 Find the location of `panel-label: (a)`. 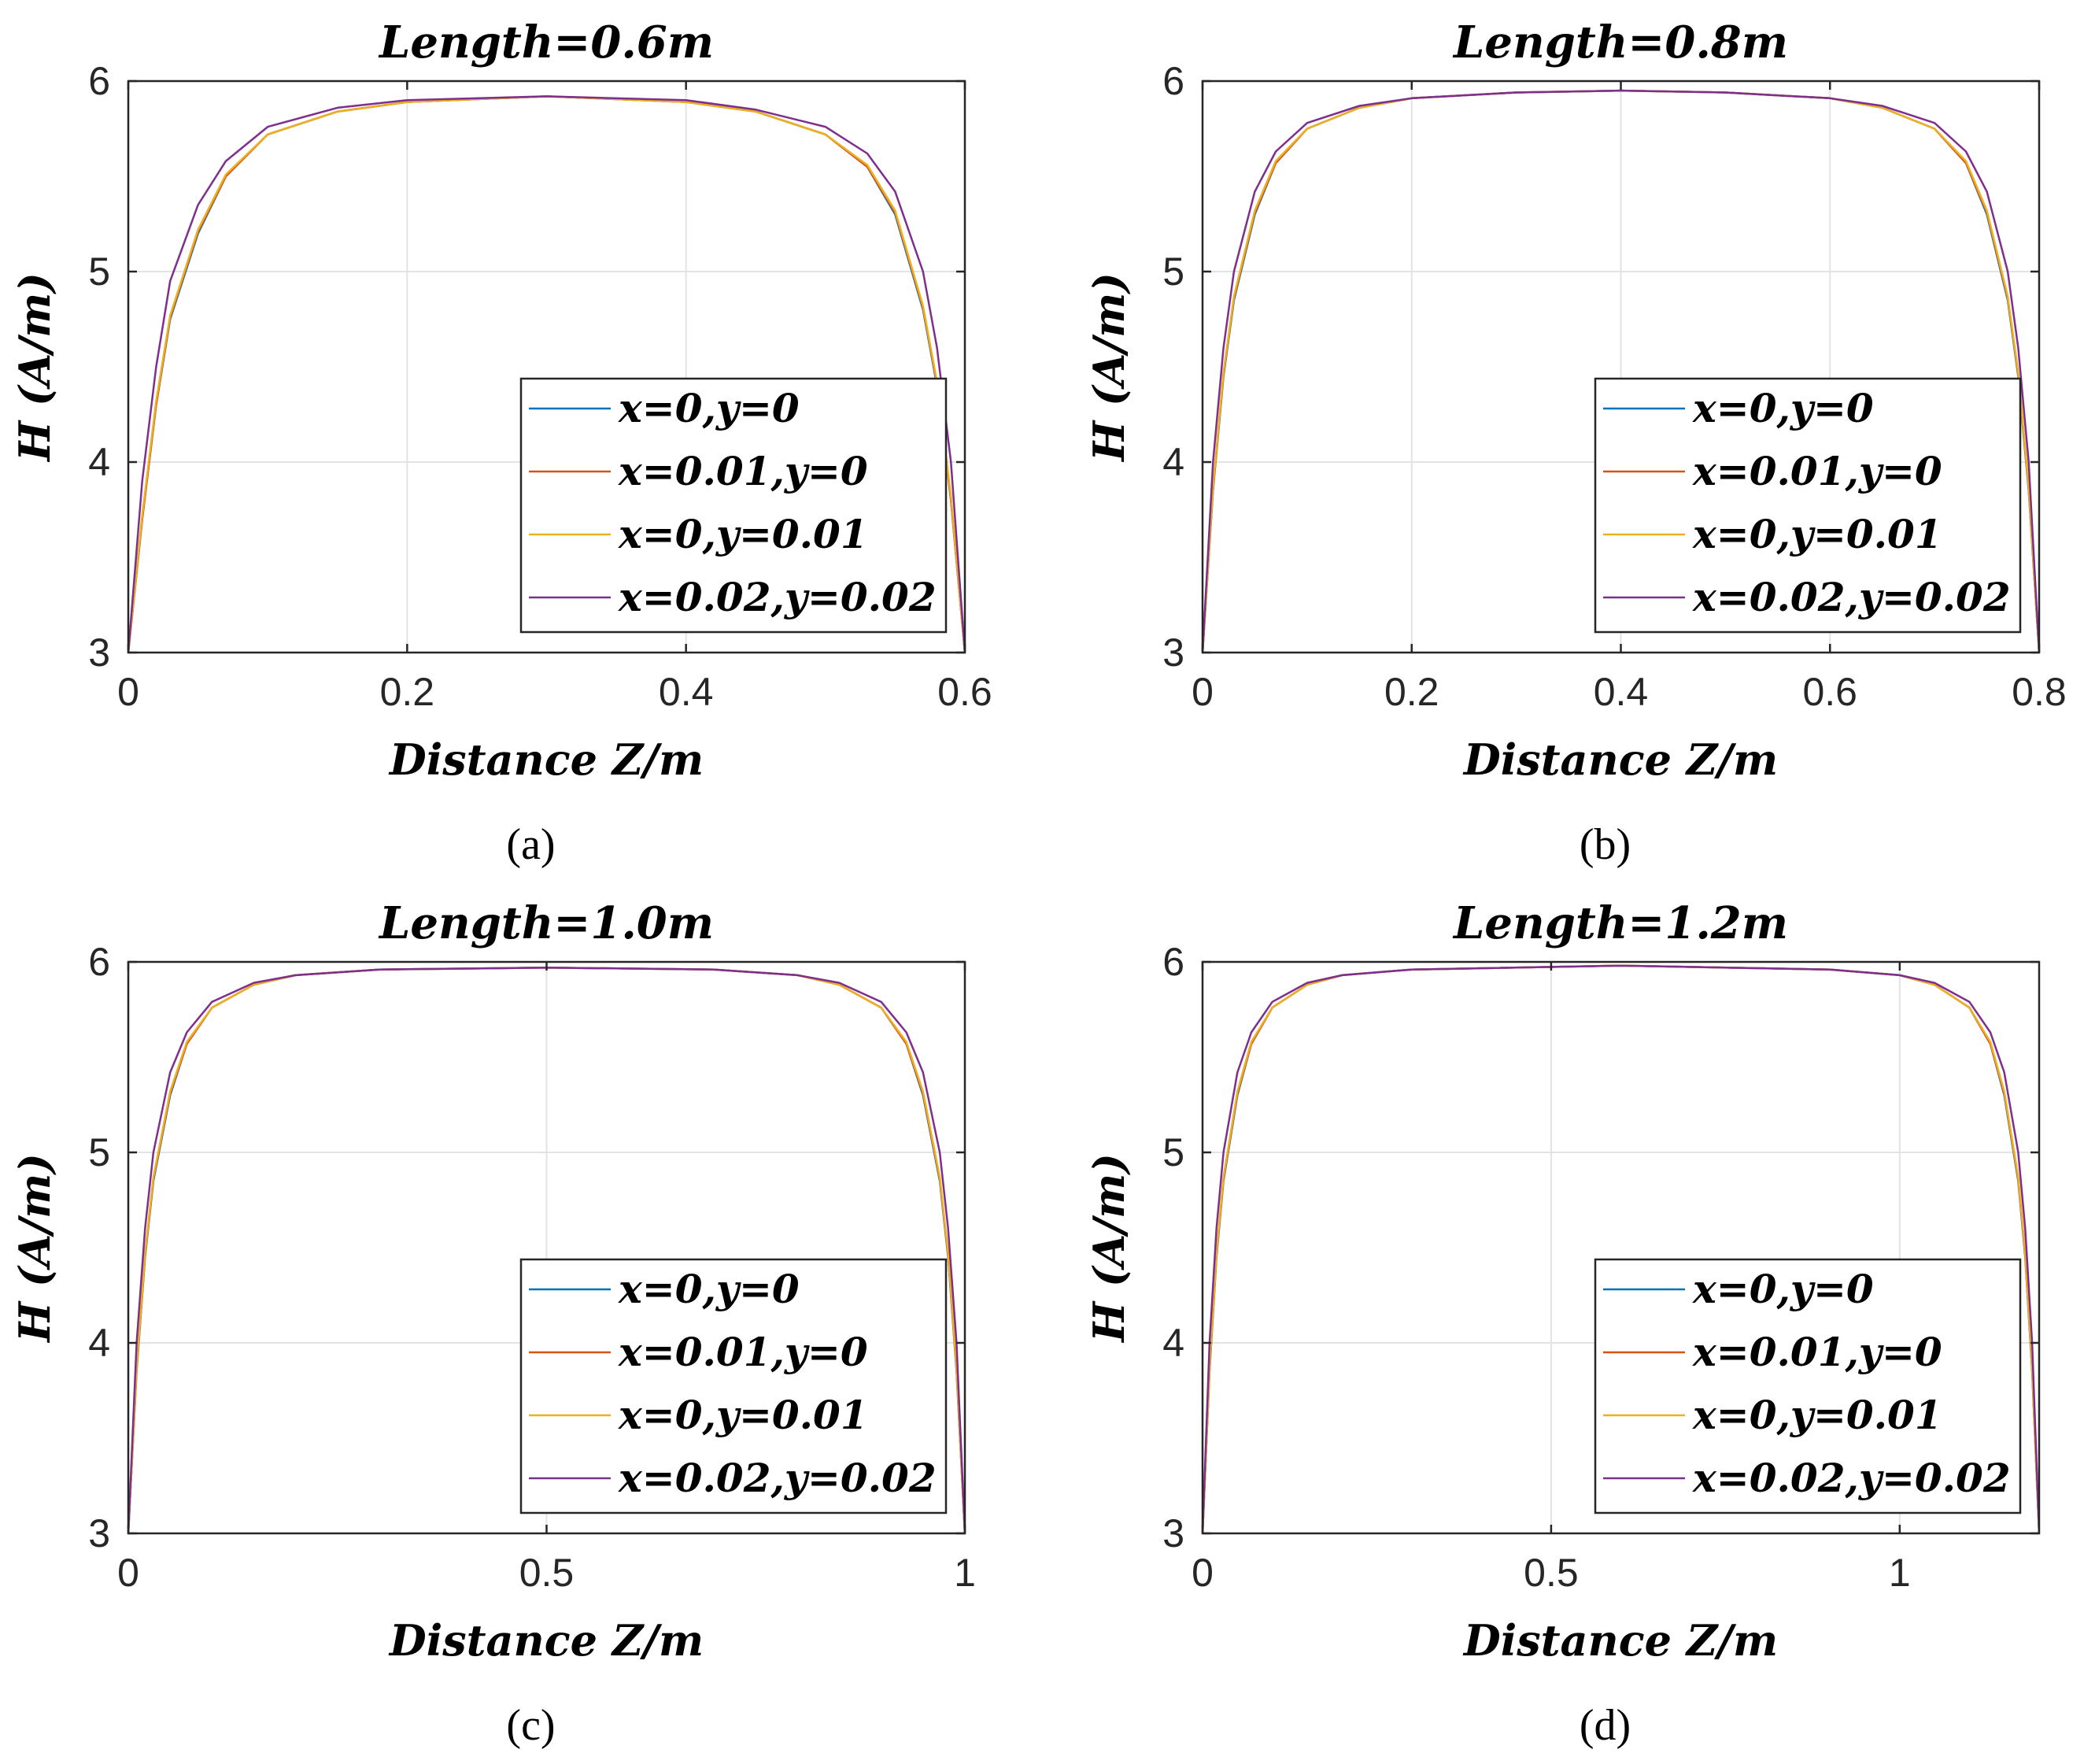

panel-label: (a) is located at coordinates (530, 845).